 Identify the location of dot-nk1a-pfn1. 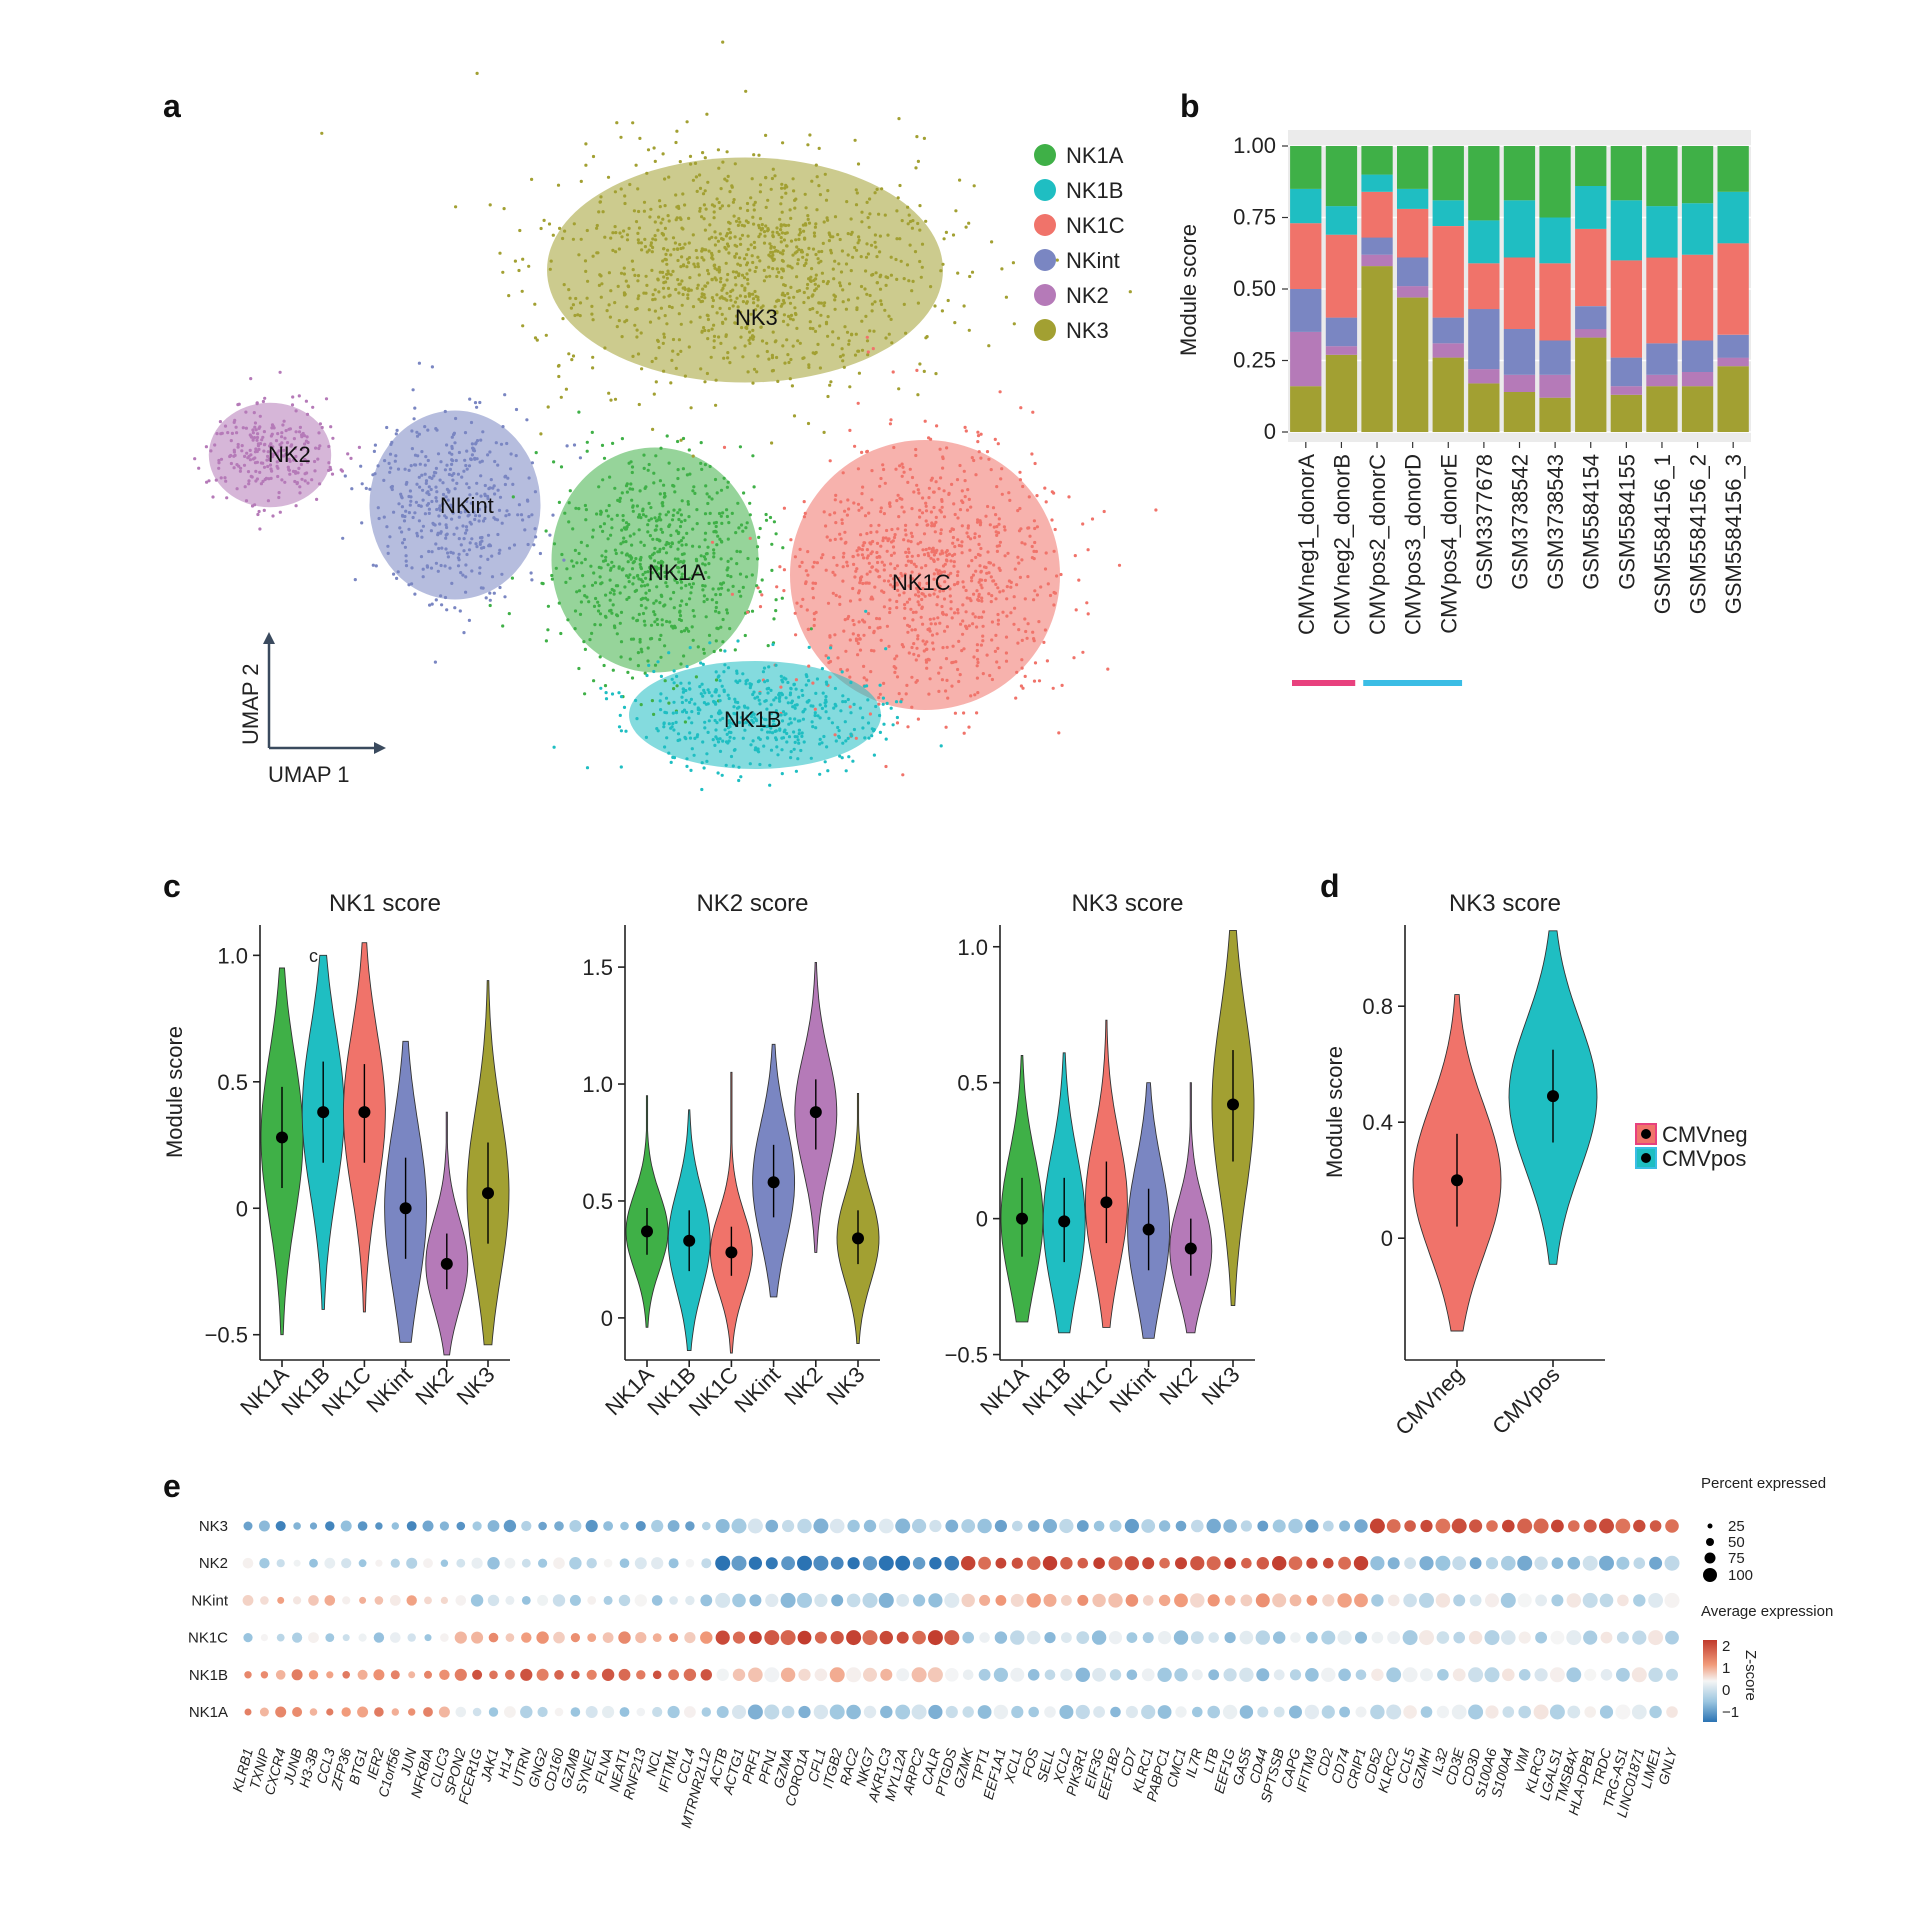
(772, 1712).